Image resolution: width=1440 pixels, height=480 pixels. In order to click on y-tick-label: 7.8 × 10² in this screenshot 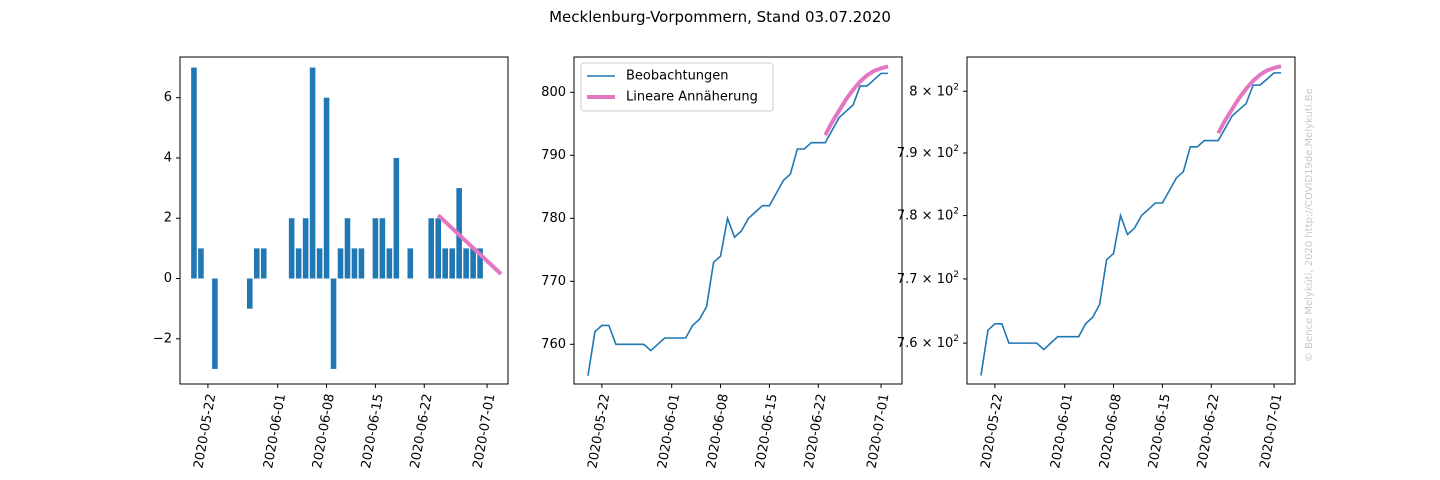, I will do `click(928, 215)`.